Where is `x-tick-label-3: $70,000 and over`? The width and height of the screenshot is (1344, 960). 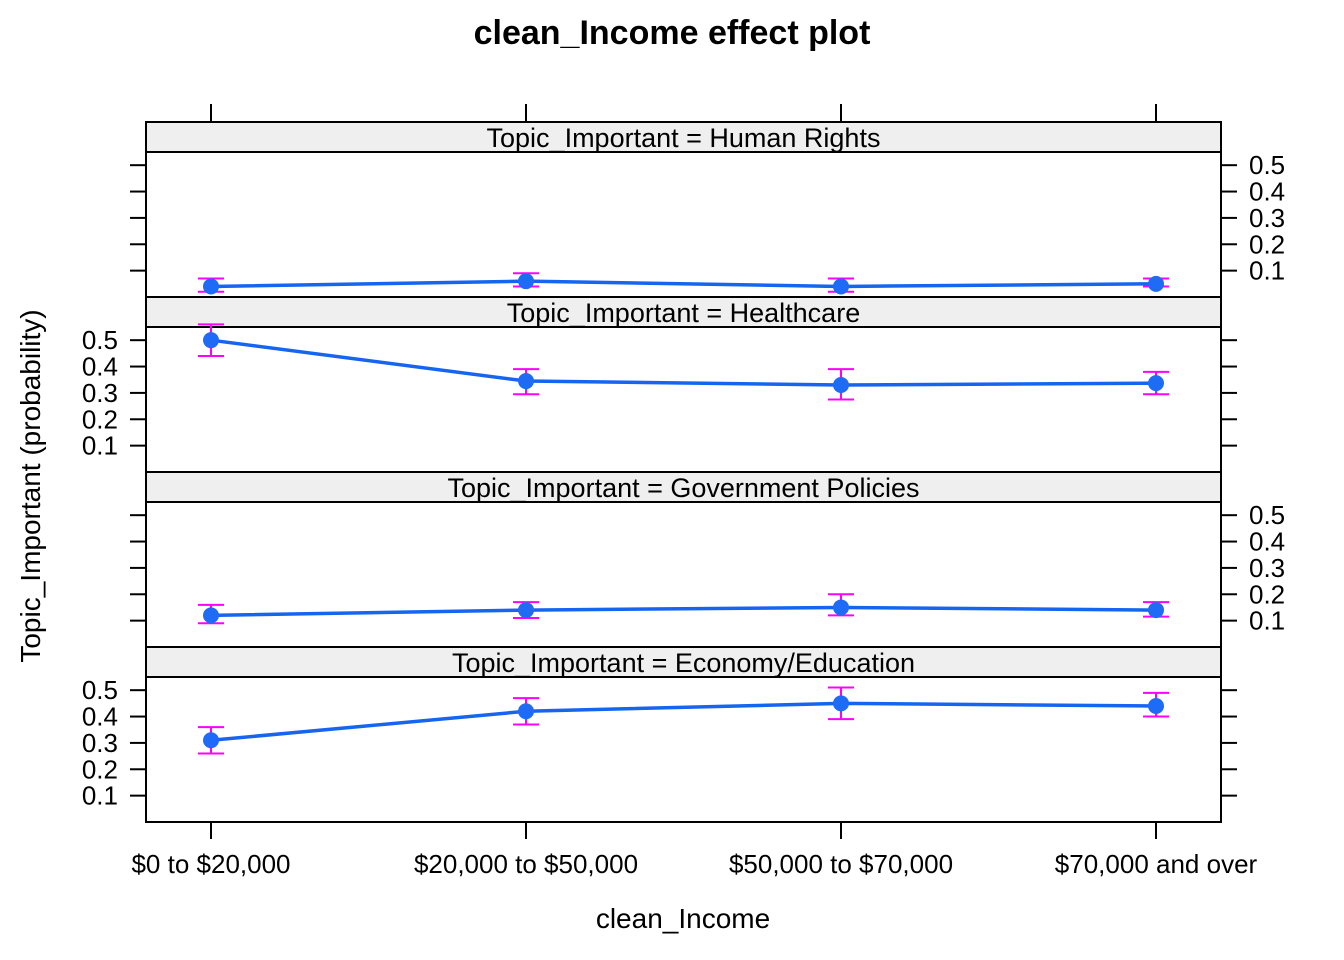 x-tick-label-3: $70,000 and over is located at coordinates (1156, 864).